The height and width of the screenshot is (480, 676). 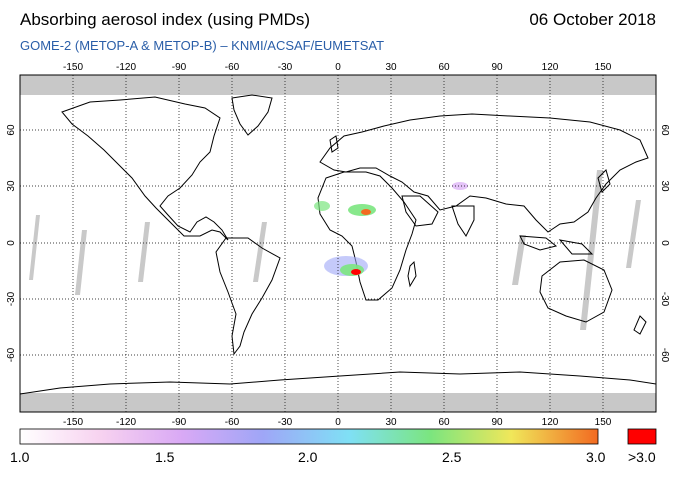 What do you see at coordinates (664, 355) in the screenshot?
I see `lat-tick-right: -60` at bounding box center [664, 355].